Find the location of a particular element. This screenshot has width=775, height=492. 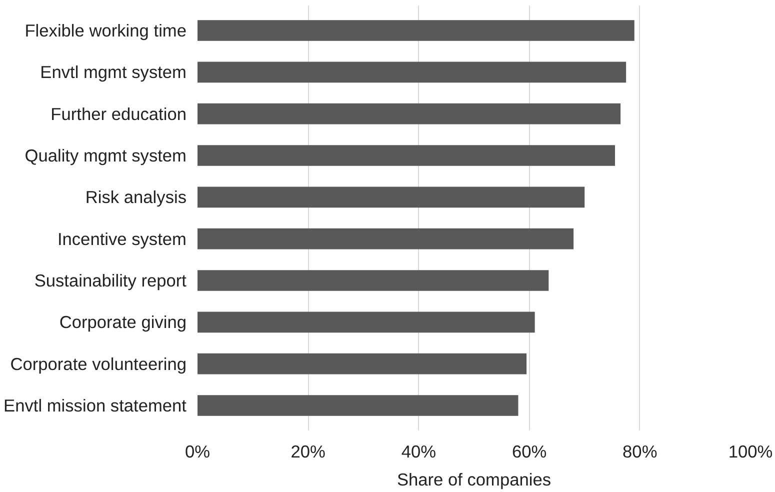

y-tick-label: Further education is located at coordinates (118, 114).